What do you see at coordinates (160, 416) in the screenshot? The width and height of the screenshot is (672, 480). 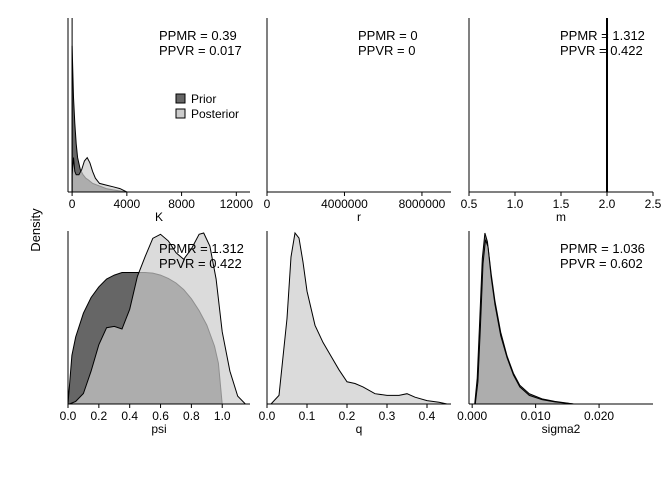 I see `x-tick-label: 0.6` at bounding box center [160, 416].